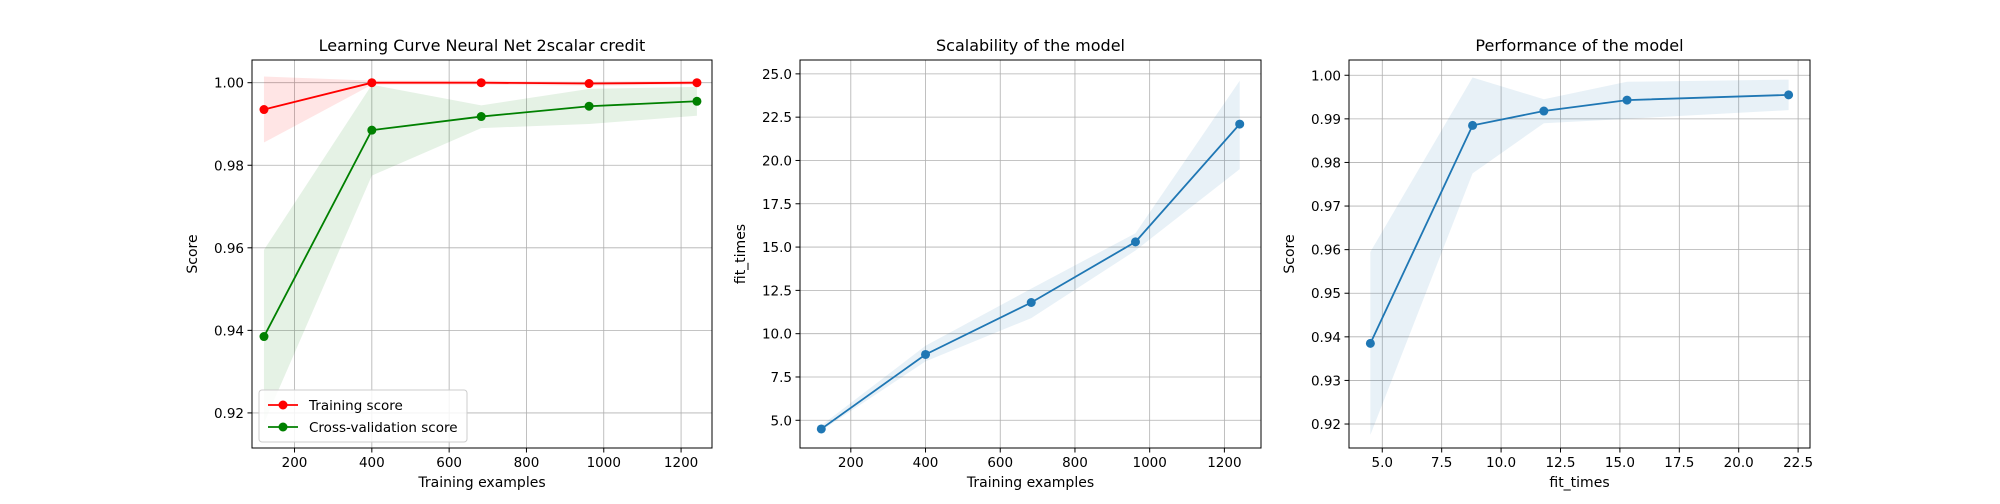 The height and width of the screenshot is (504, 2000). What do you see at coordinates (741, 254) in the screenshot?
I see `y-axis-label: fit_times` at bounding box center [741, 254].